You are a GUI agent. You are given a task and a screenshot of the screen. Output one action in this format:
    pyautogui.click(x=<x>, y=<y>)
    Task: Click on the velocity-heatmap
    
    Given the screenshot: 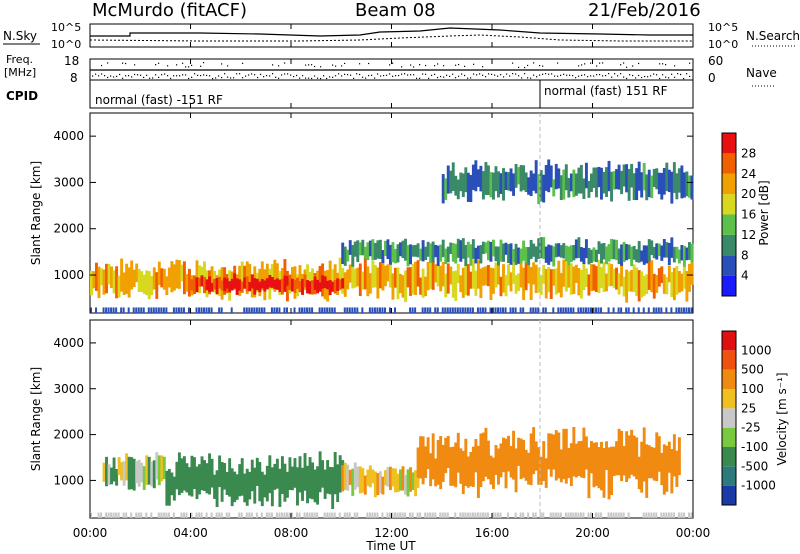 What is the action you would take?
    pyautogui.click(x=391, y=472)
    